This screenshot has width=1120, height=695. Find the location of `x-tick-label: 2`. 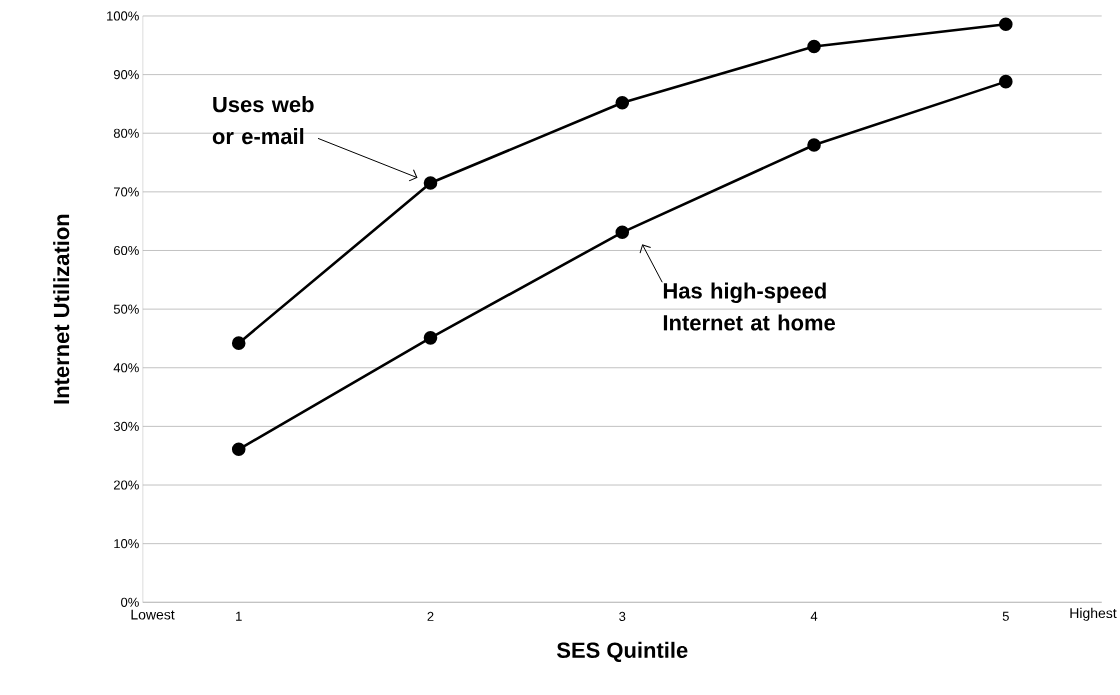

x-tick-label: 2 is located at coordinates (430, 616).